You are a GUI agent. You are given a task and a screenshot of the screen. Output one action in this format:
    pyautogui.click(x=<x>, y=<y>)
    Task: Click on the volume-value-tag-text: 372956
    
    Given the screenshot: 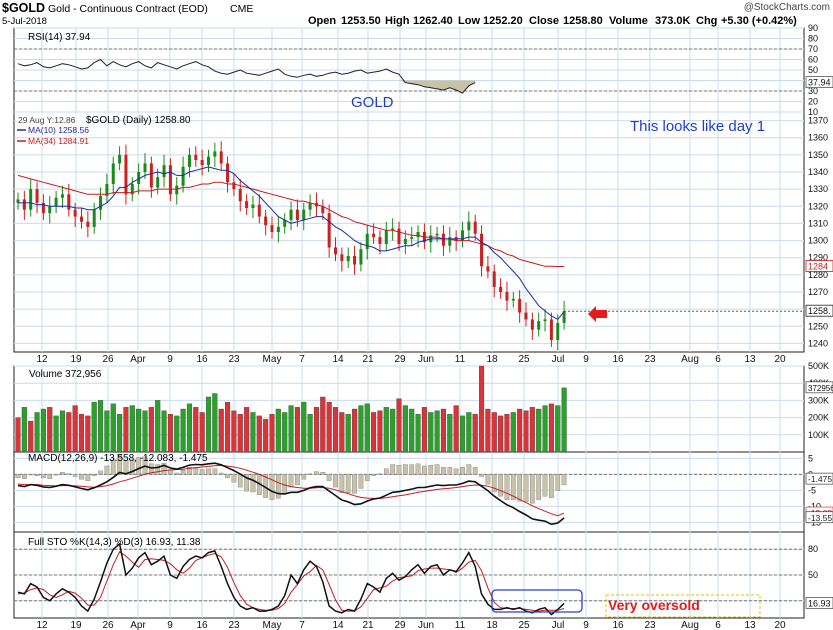 What is the action you would take?
    pyautogui.click(x=820, y=388)
    